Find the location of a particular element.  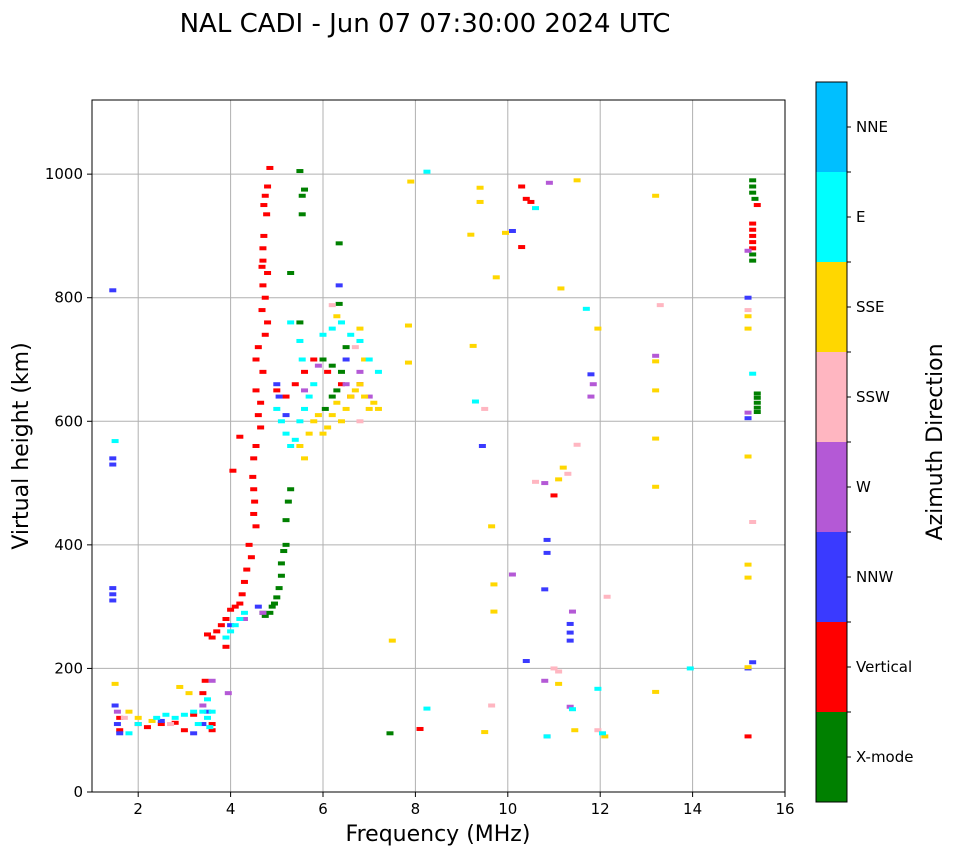

colorbar-tick-label: W is located at coordinates (863, 487).